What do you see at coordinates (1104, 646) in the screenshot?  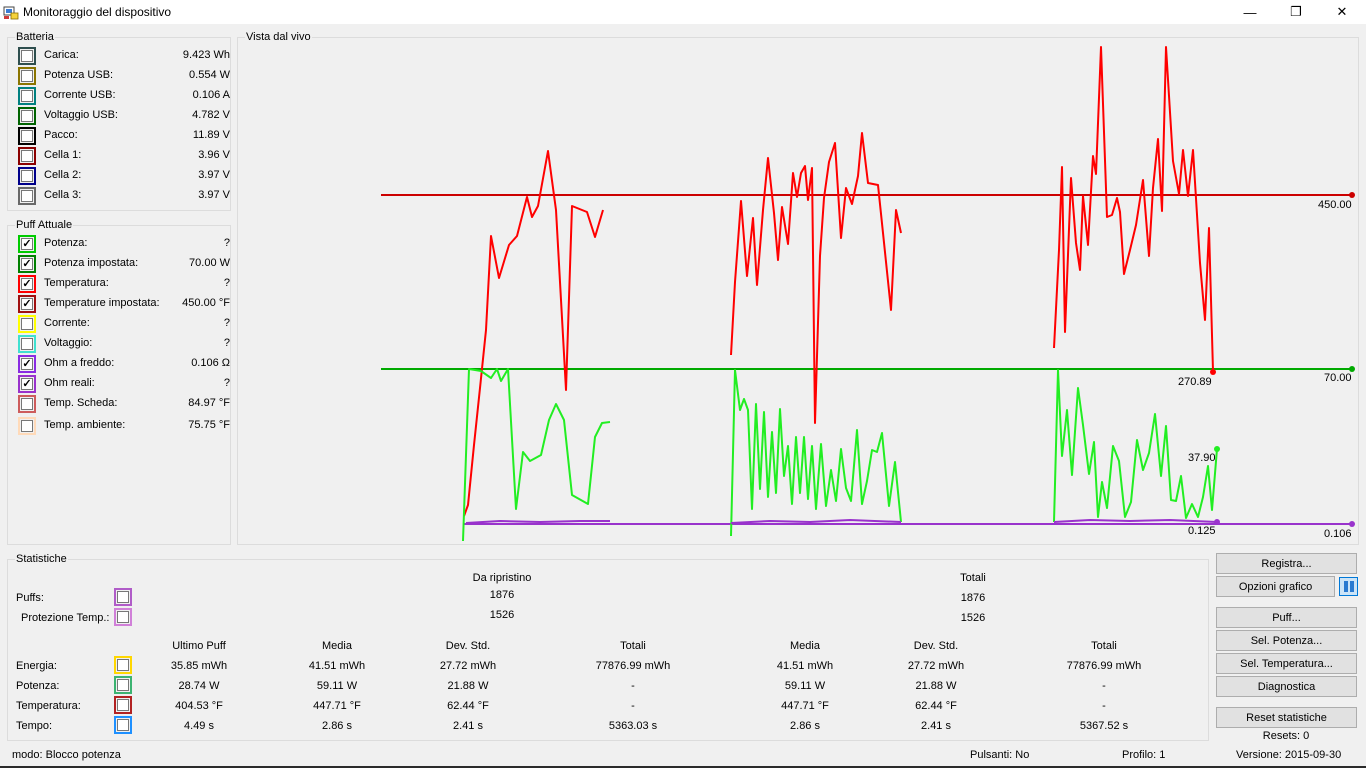 I see `col-header-totals-total: Totali` at bounding box center [1104, 646].